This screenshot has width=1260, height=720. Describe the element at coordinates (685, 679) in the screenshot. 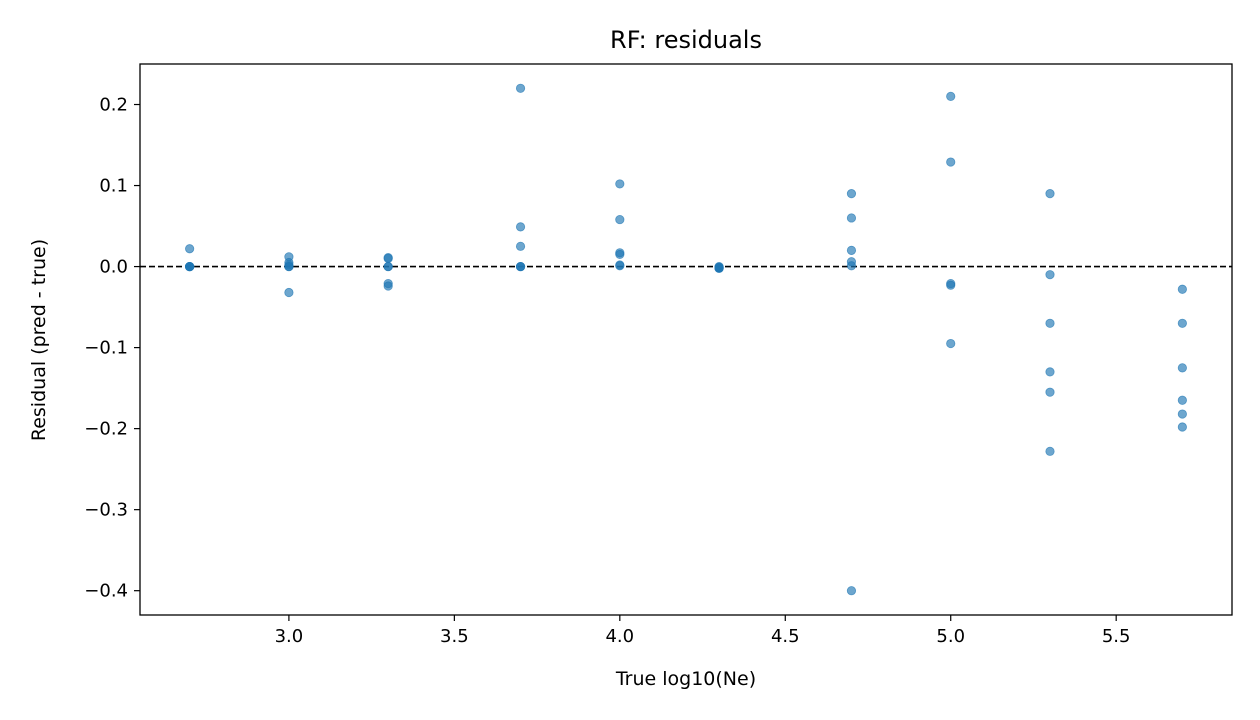

I see `x-axis-label: True log10(Ne)` at that location.